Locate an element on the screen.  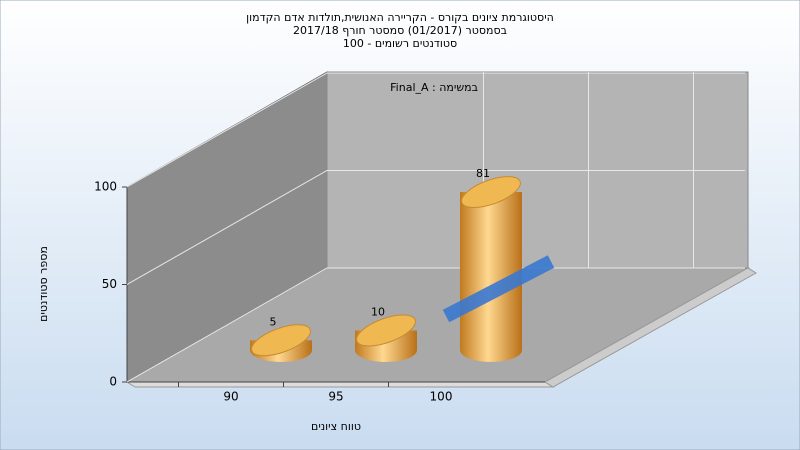
value-label: 5 is located at coordinates (273, 321).